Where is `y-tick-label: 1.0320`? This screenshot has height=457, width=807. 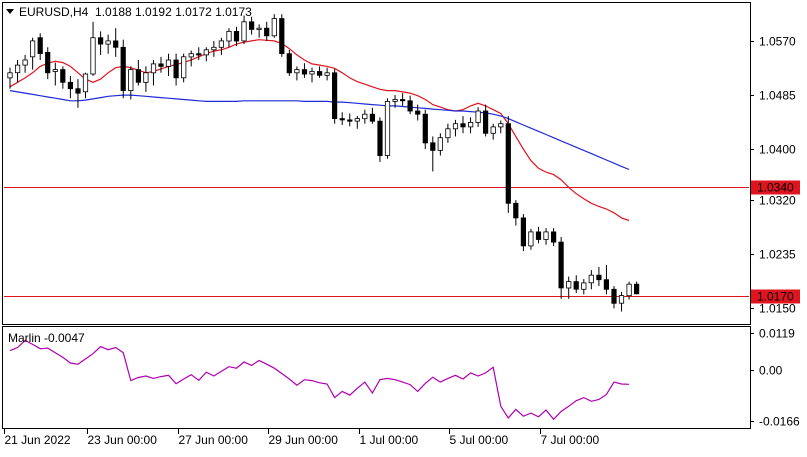 y-tick-label: 1.0320 is located at coordinates (777, 201).